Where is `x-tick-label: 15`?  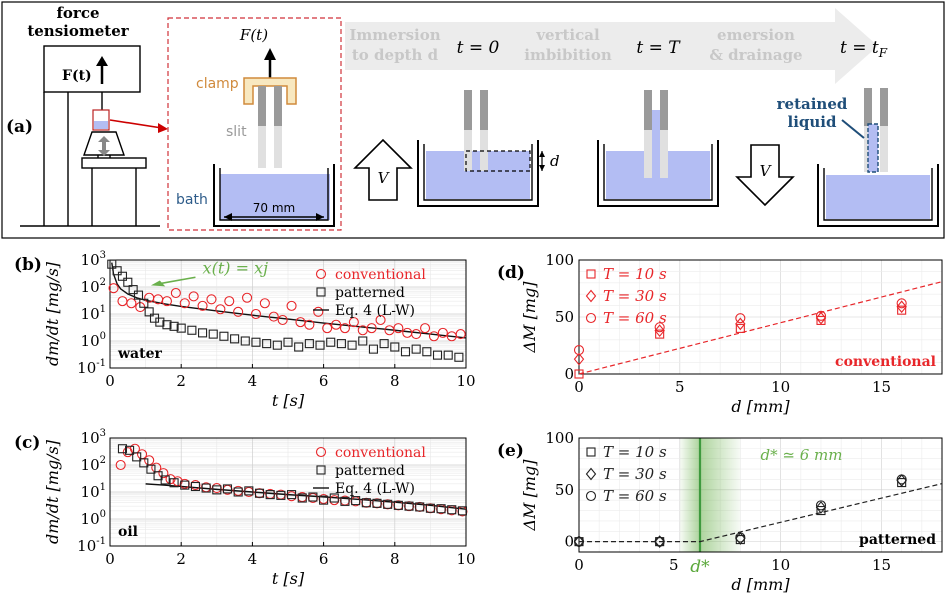 x-tick-label: 15 is located at coordinates (881, 565).